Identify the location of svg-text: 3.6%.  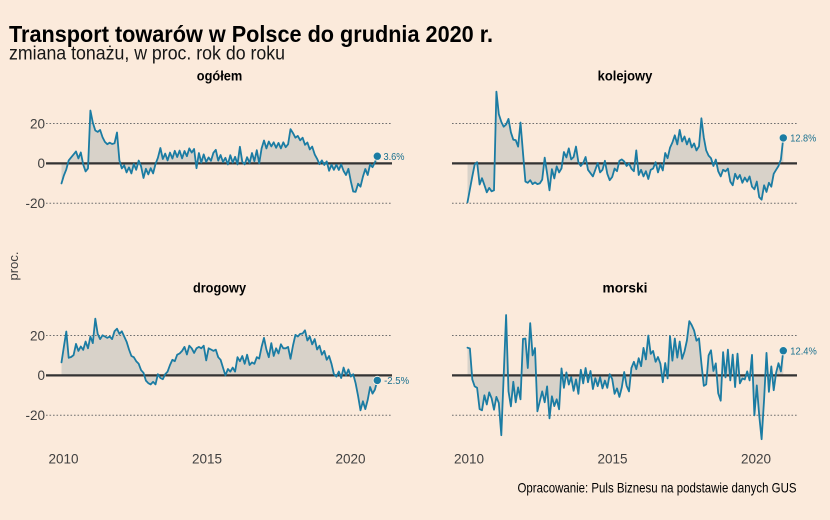
(394, 157).